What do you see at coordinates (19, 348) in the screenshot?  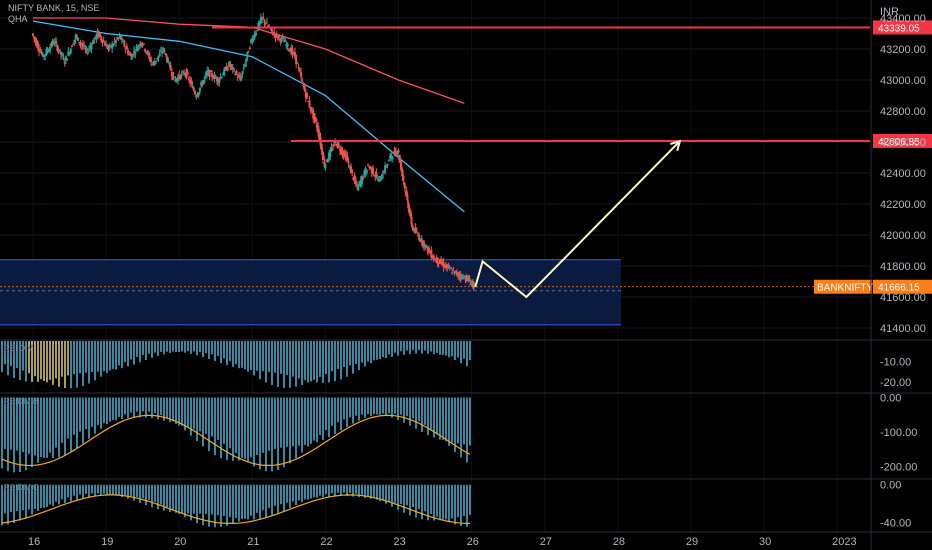 I see `pane-name: RSI DIV` at bounding box center [19, 348].